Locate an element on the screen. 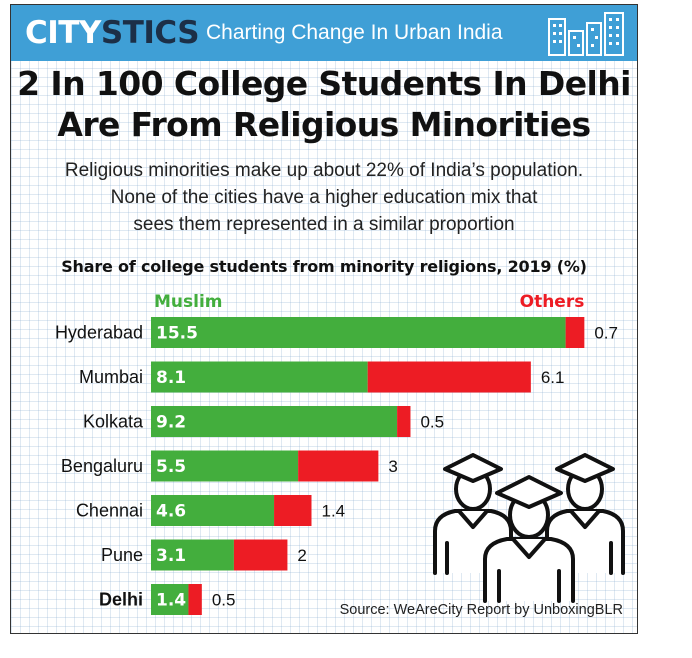 The height and width of the screenshot is (658, 692). category-label: Hyderabad is located at coordinates (99, 333).